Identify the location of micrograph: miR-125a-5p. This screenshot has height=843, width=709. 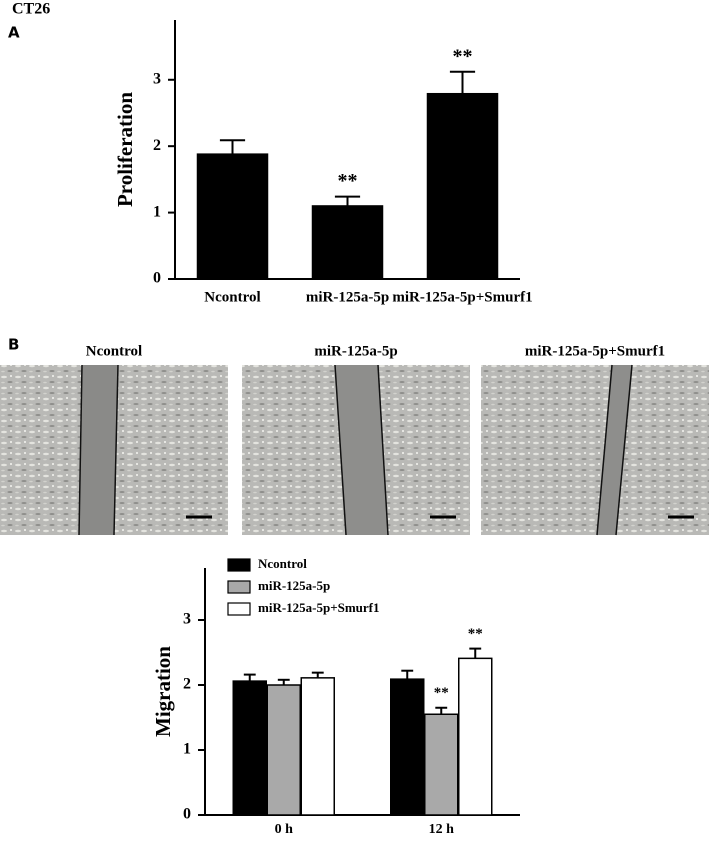
(356, 439).